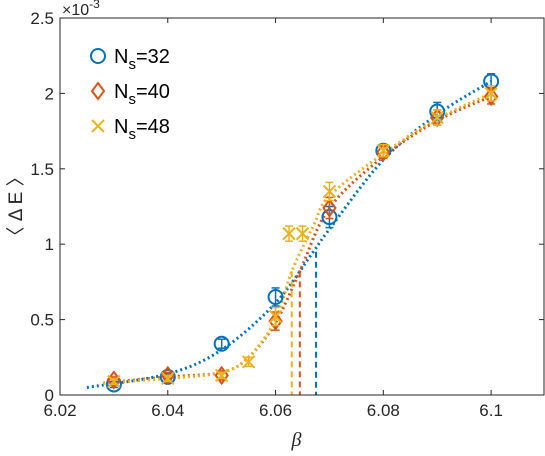  What do you see at coordinates (42, 169) in the screenshot?
I see `y-tick-label: 1.5` at bounding box center [42, 169].